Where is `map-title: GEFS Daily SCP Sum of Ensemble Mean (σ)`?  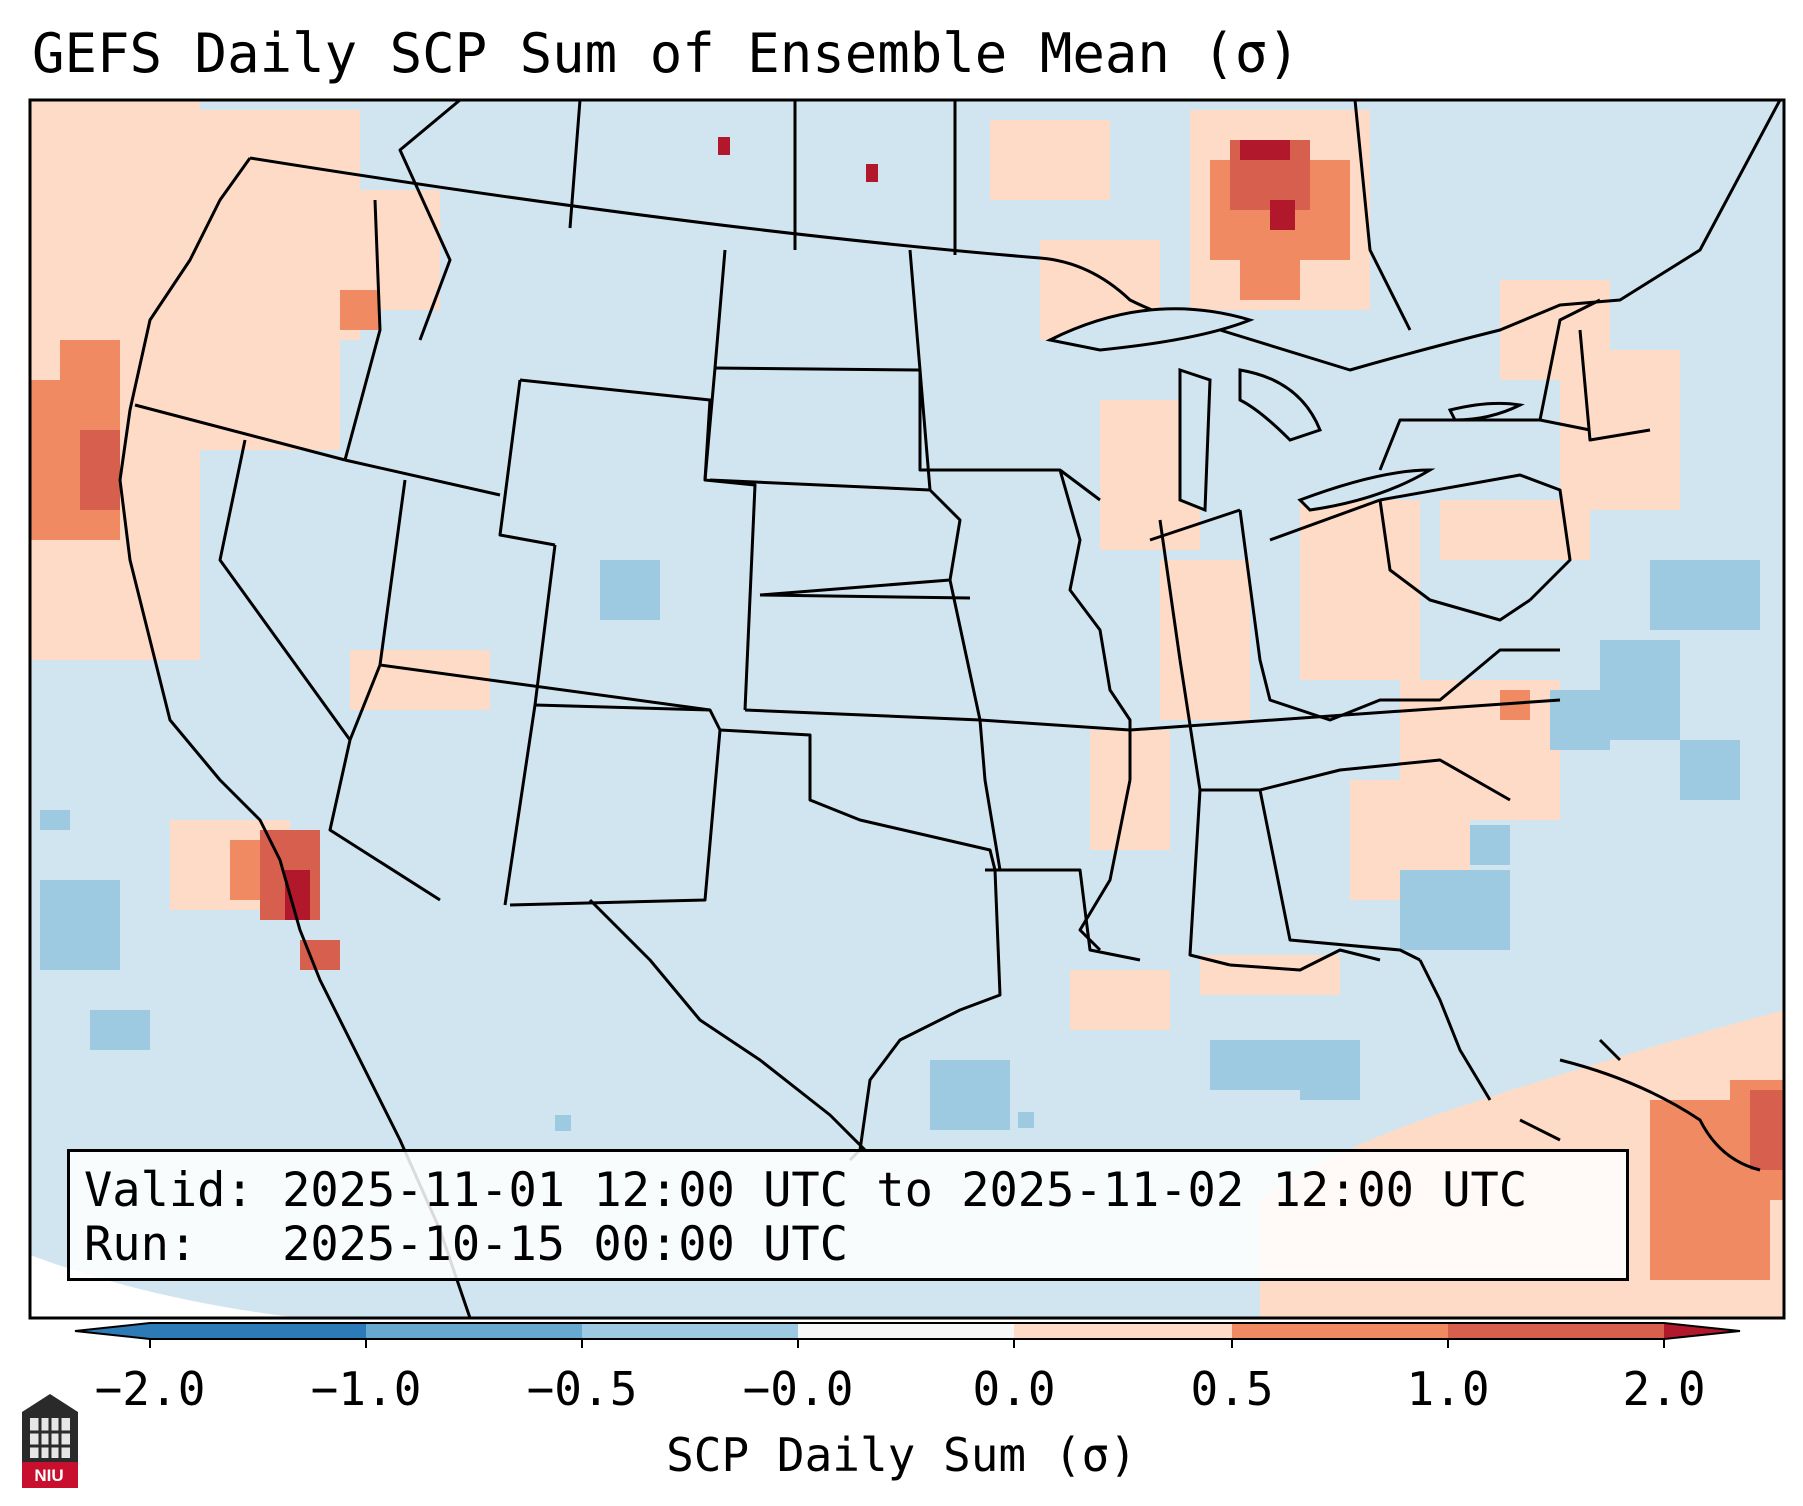
map-title: GEFS Daily SCP Sum of Ensemble Mean (σ) is located at coordinates (666, 53).